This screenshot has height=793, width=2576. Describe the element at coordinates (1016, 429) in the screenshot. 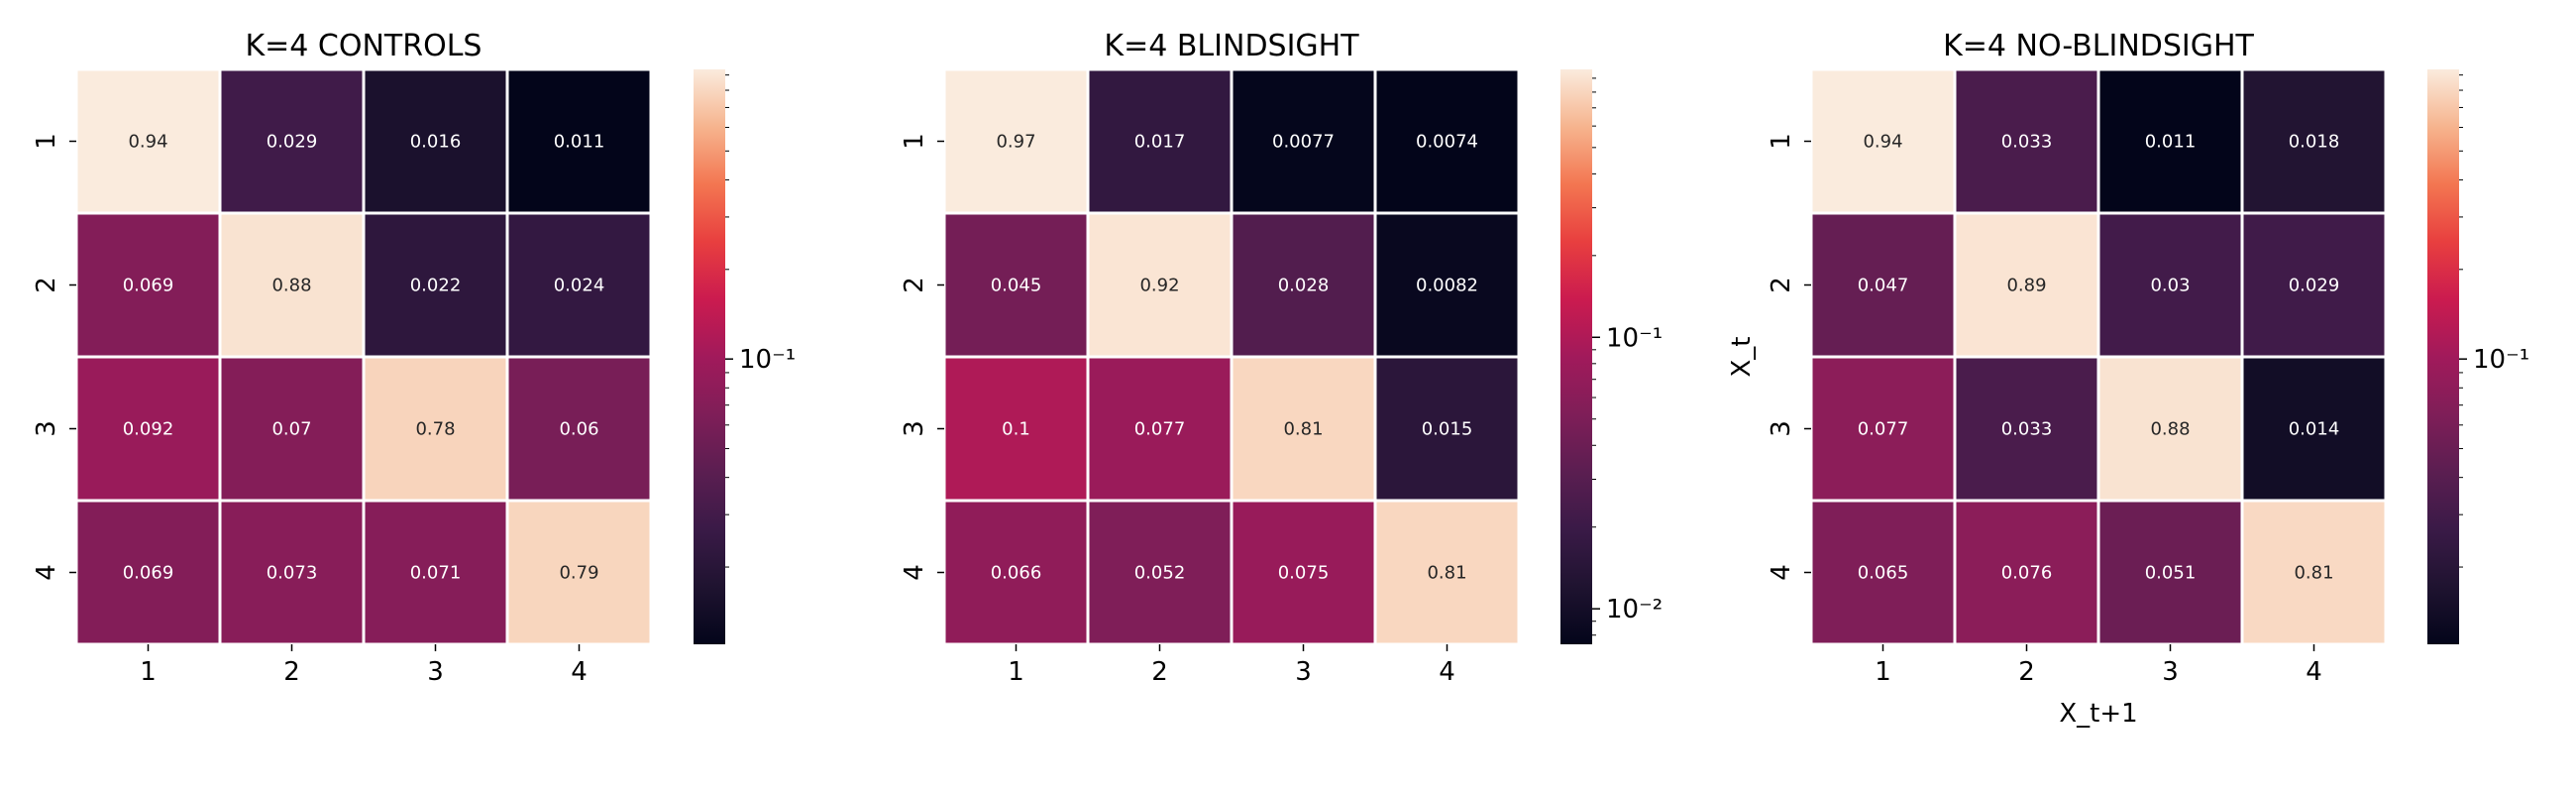

I see `cell-label: 0.1` at that location.